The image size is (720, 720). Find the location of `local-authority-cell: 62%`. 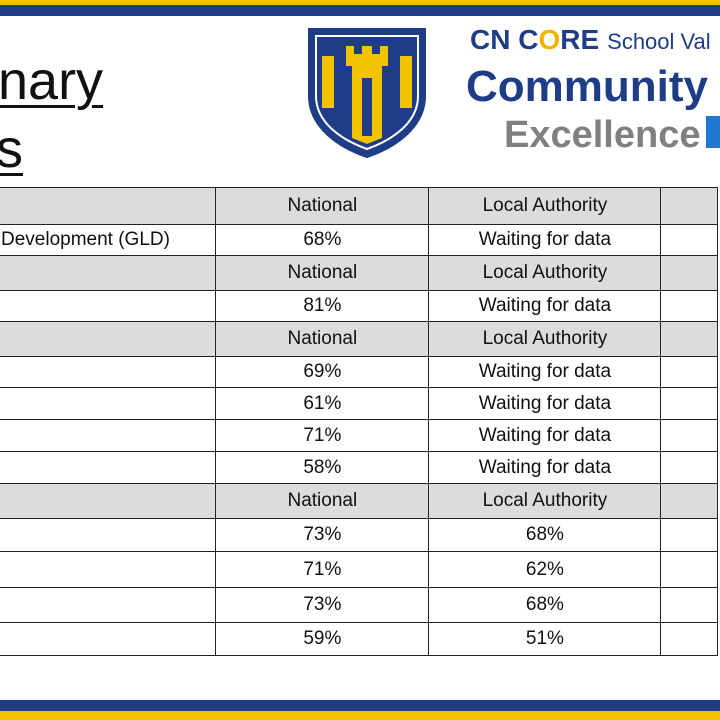

local-authority-cell: 62% is located at coordinates (545, 569).